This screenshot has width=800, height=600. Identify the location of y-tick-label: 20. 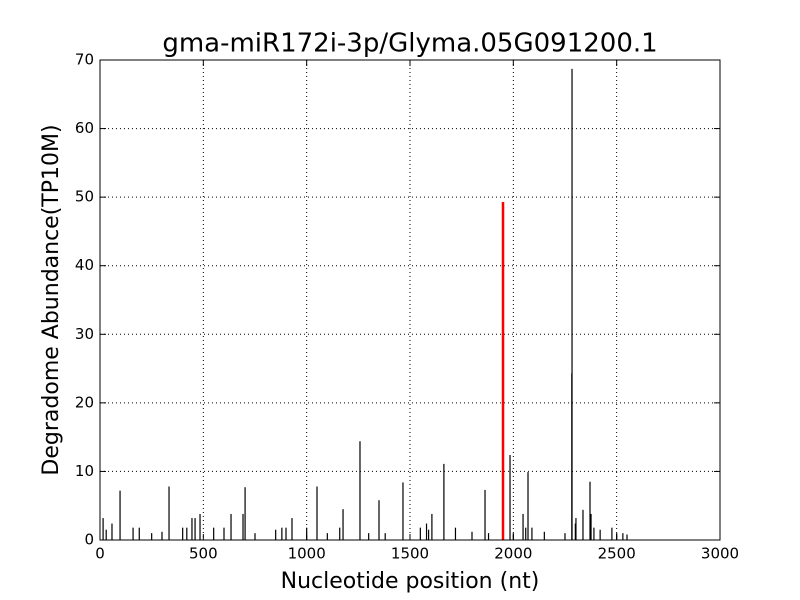
(84, 402).